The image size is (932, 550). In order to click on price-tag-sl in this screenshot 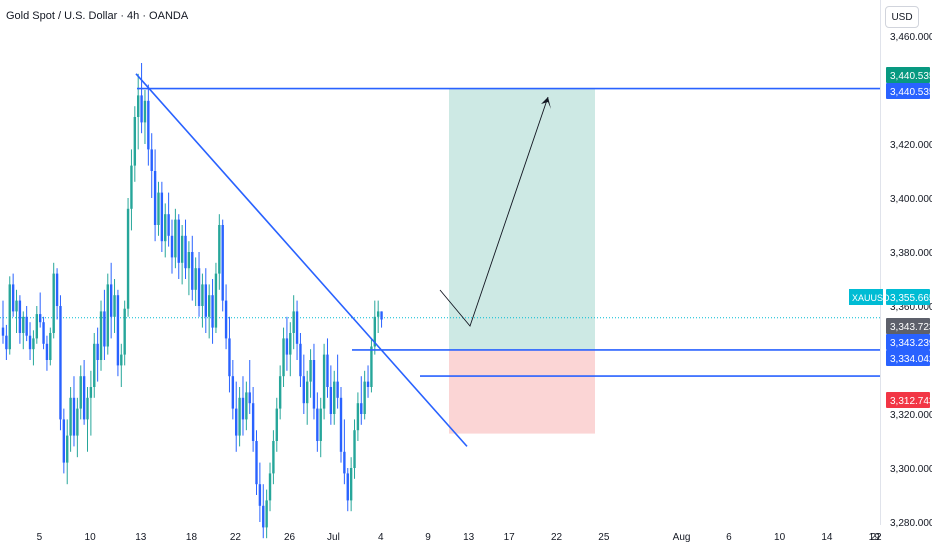, I will do `click(908, 400)`.